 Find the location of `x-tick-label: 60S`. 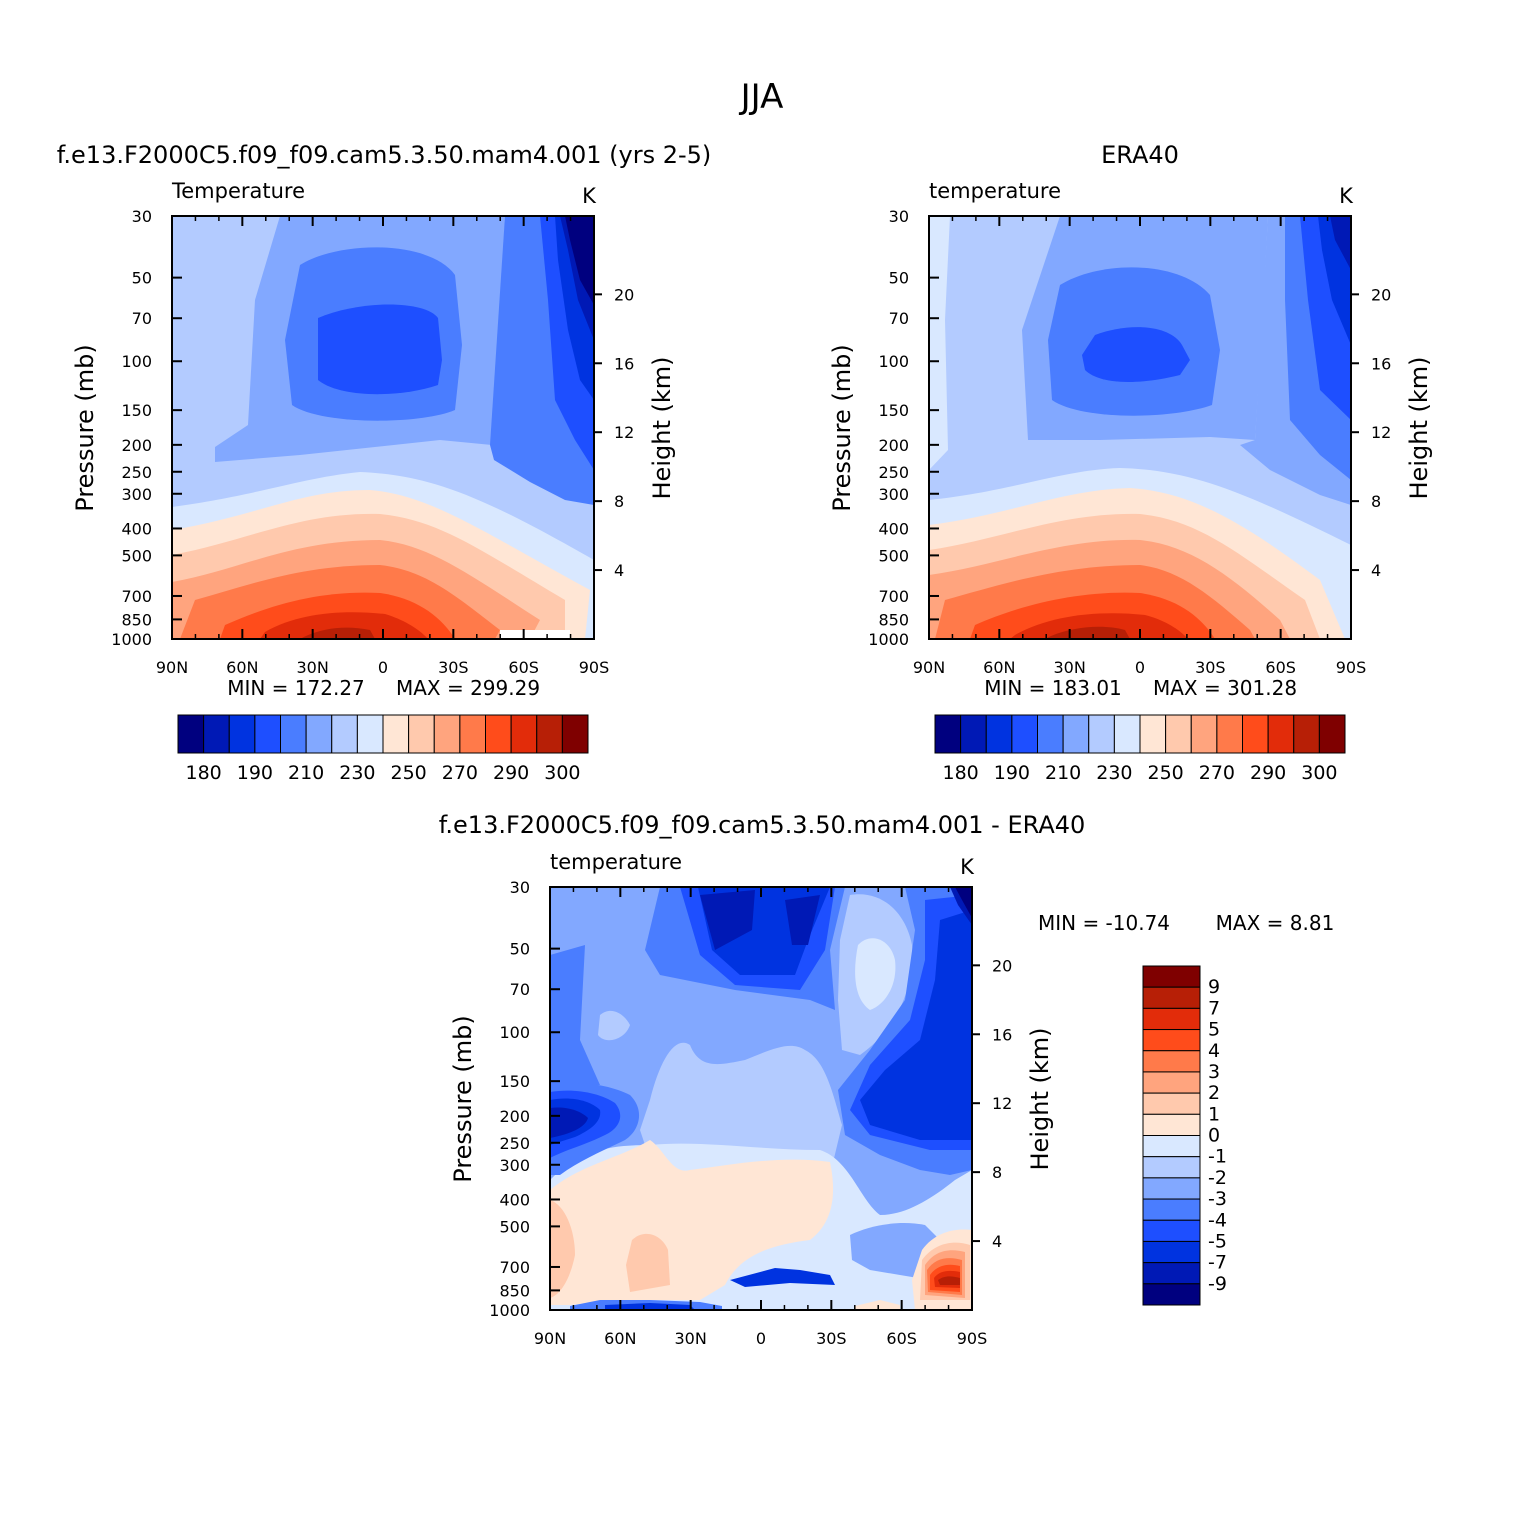

x-tick-label: 60S is located at coordinates (523, 667).